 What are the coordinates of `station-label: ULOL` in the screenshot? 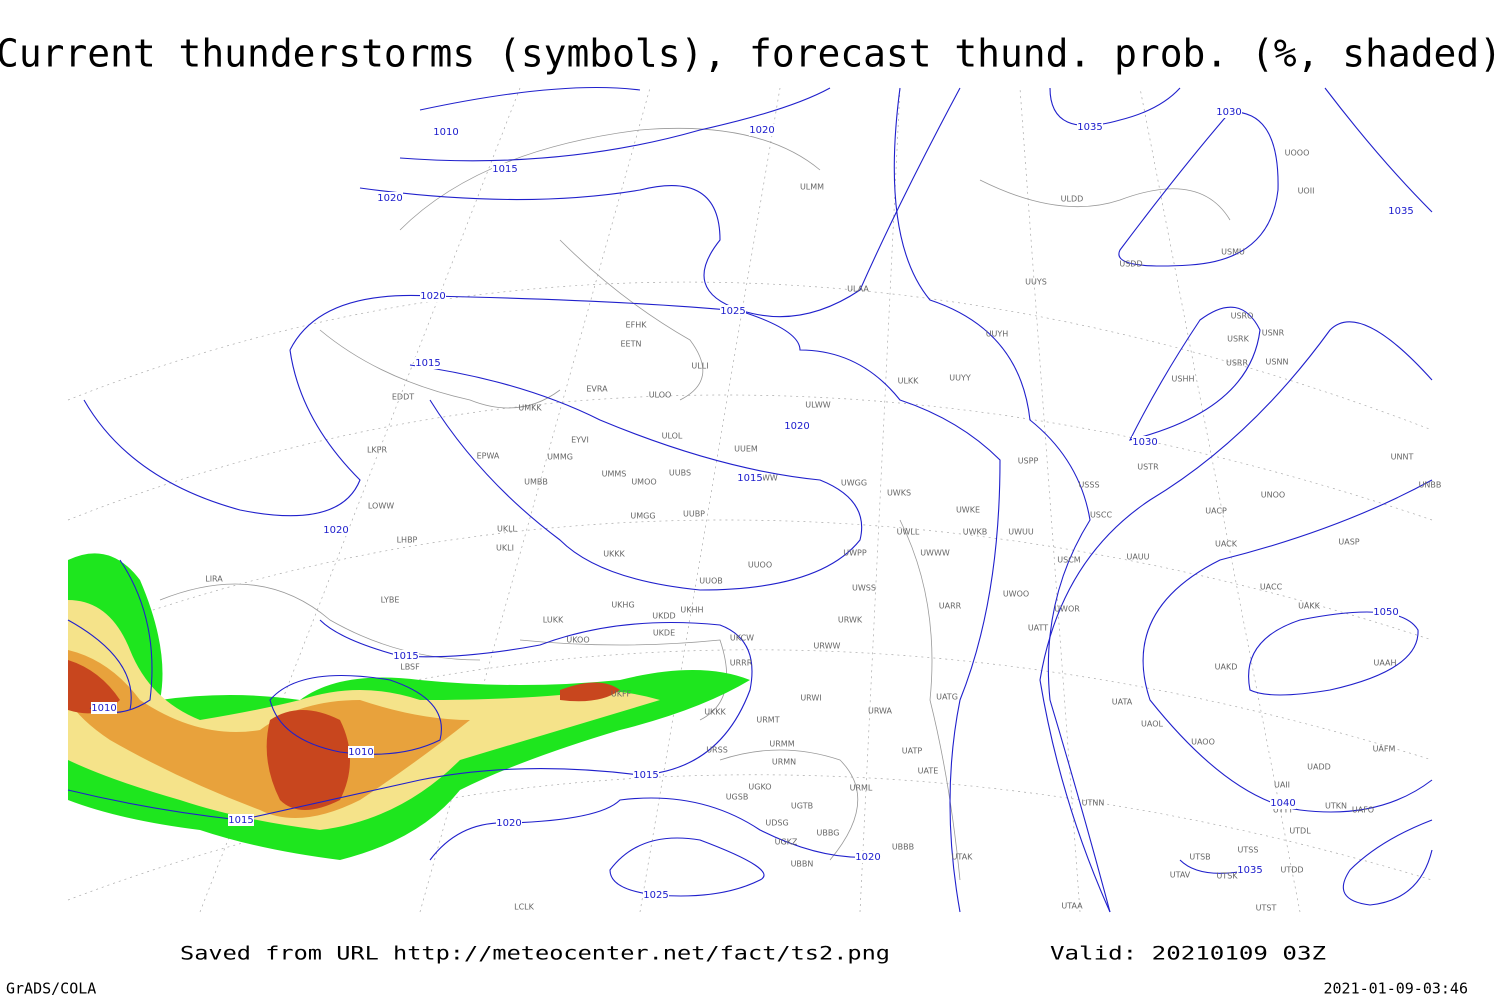 It's located at (672, 436).